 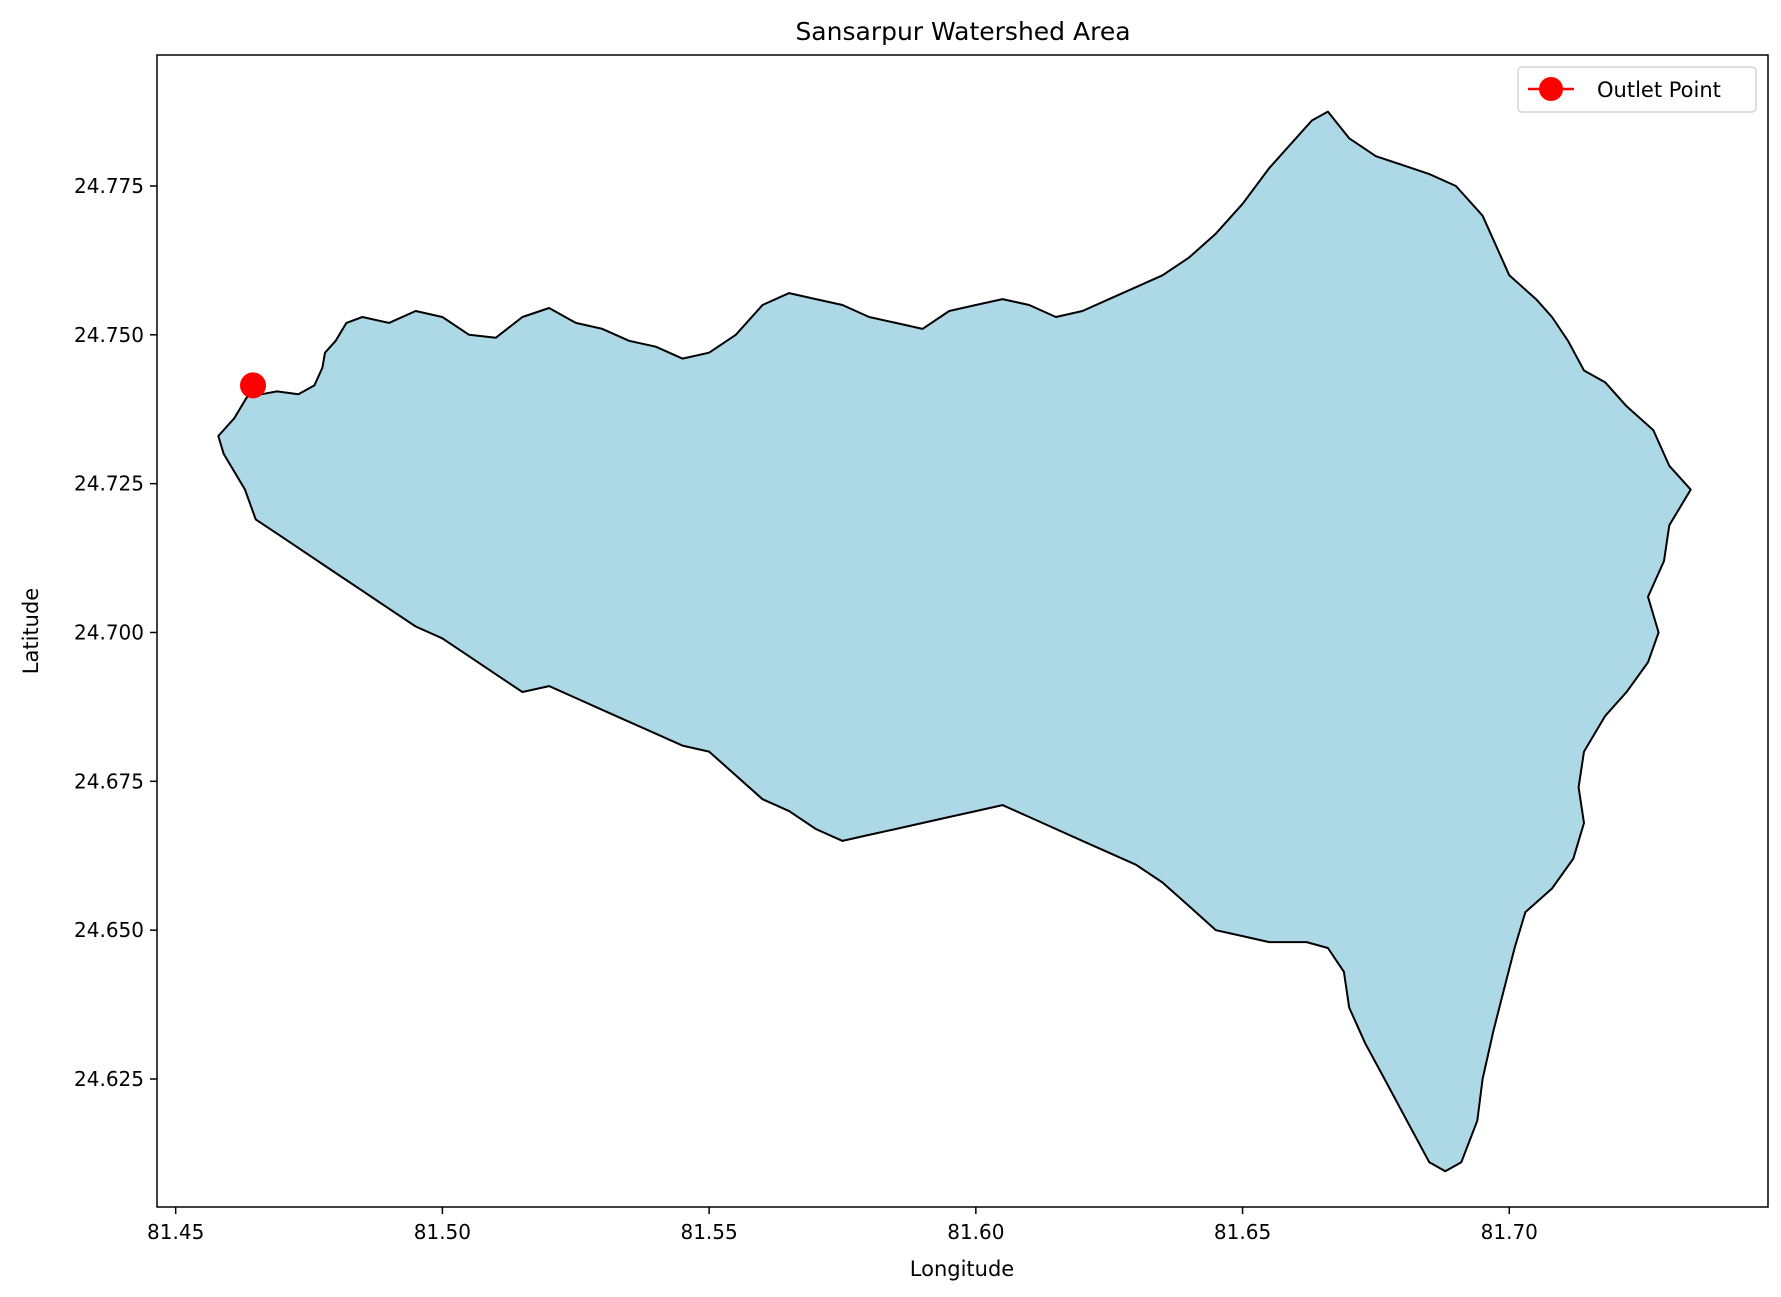 I want to click on y-tick-label: 24.750, so click(x=109, y=335).